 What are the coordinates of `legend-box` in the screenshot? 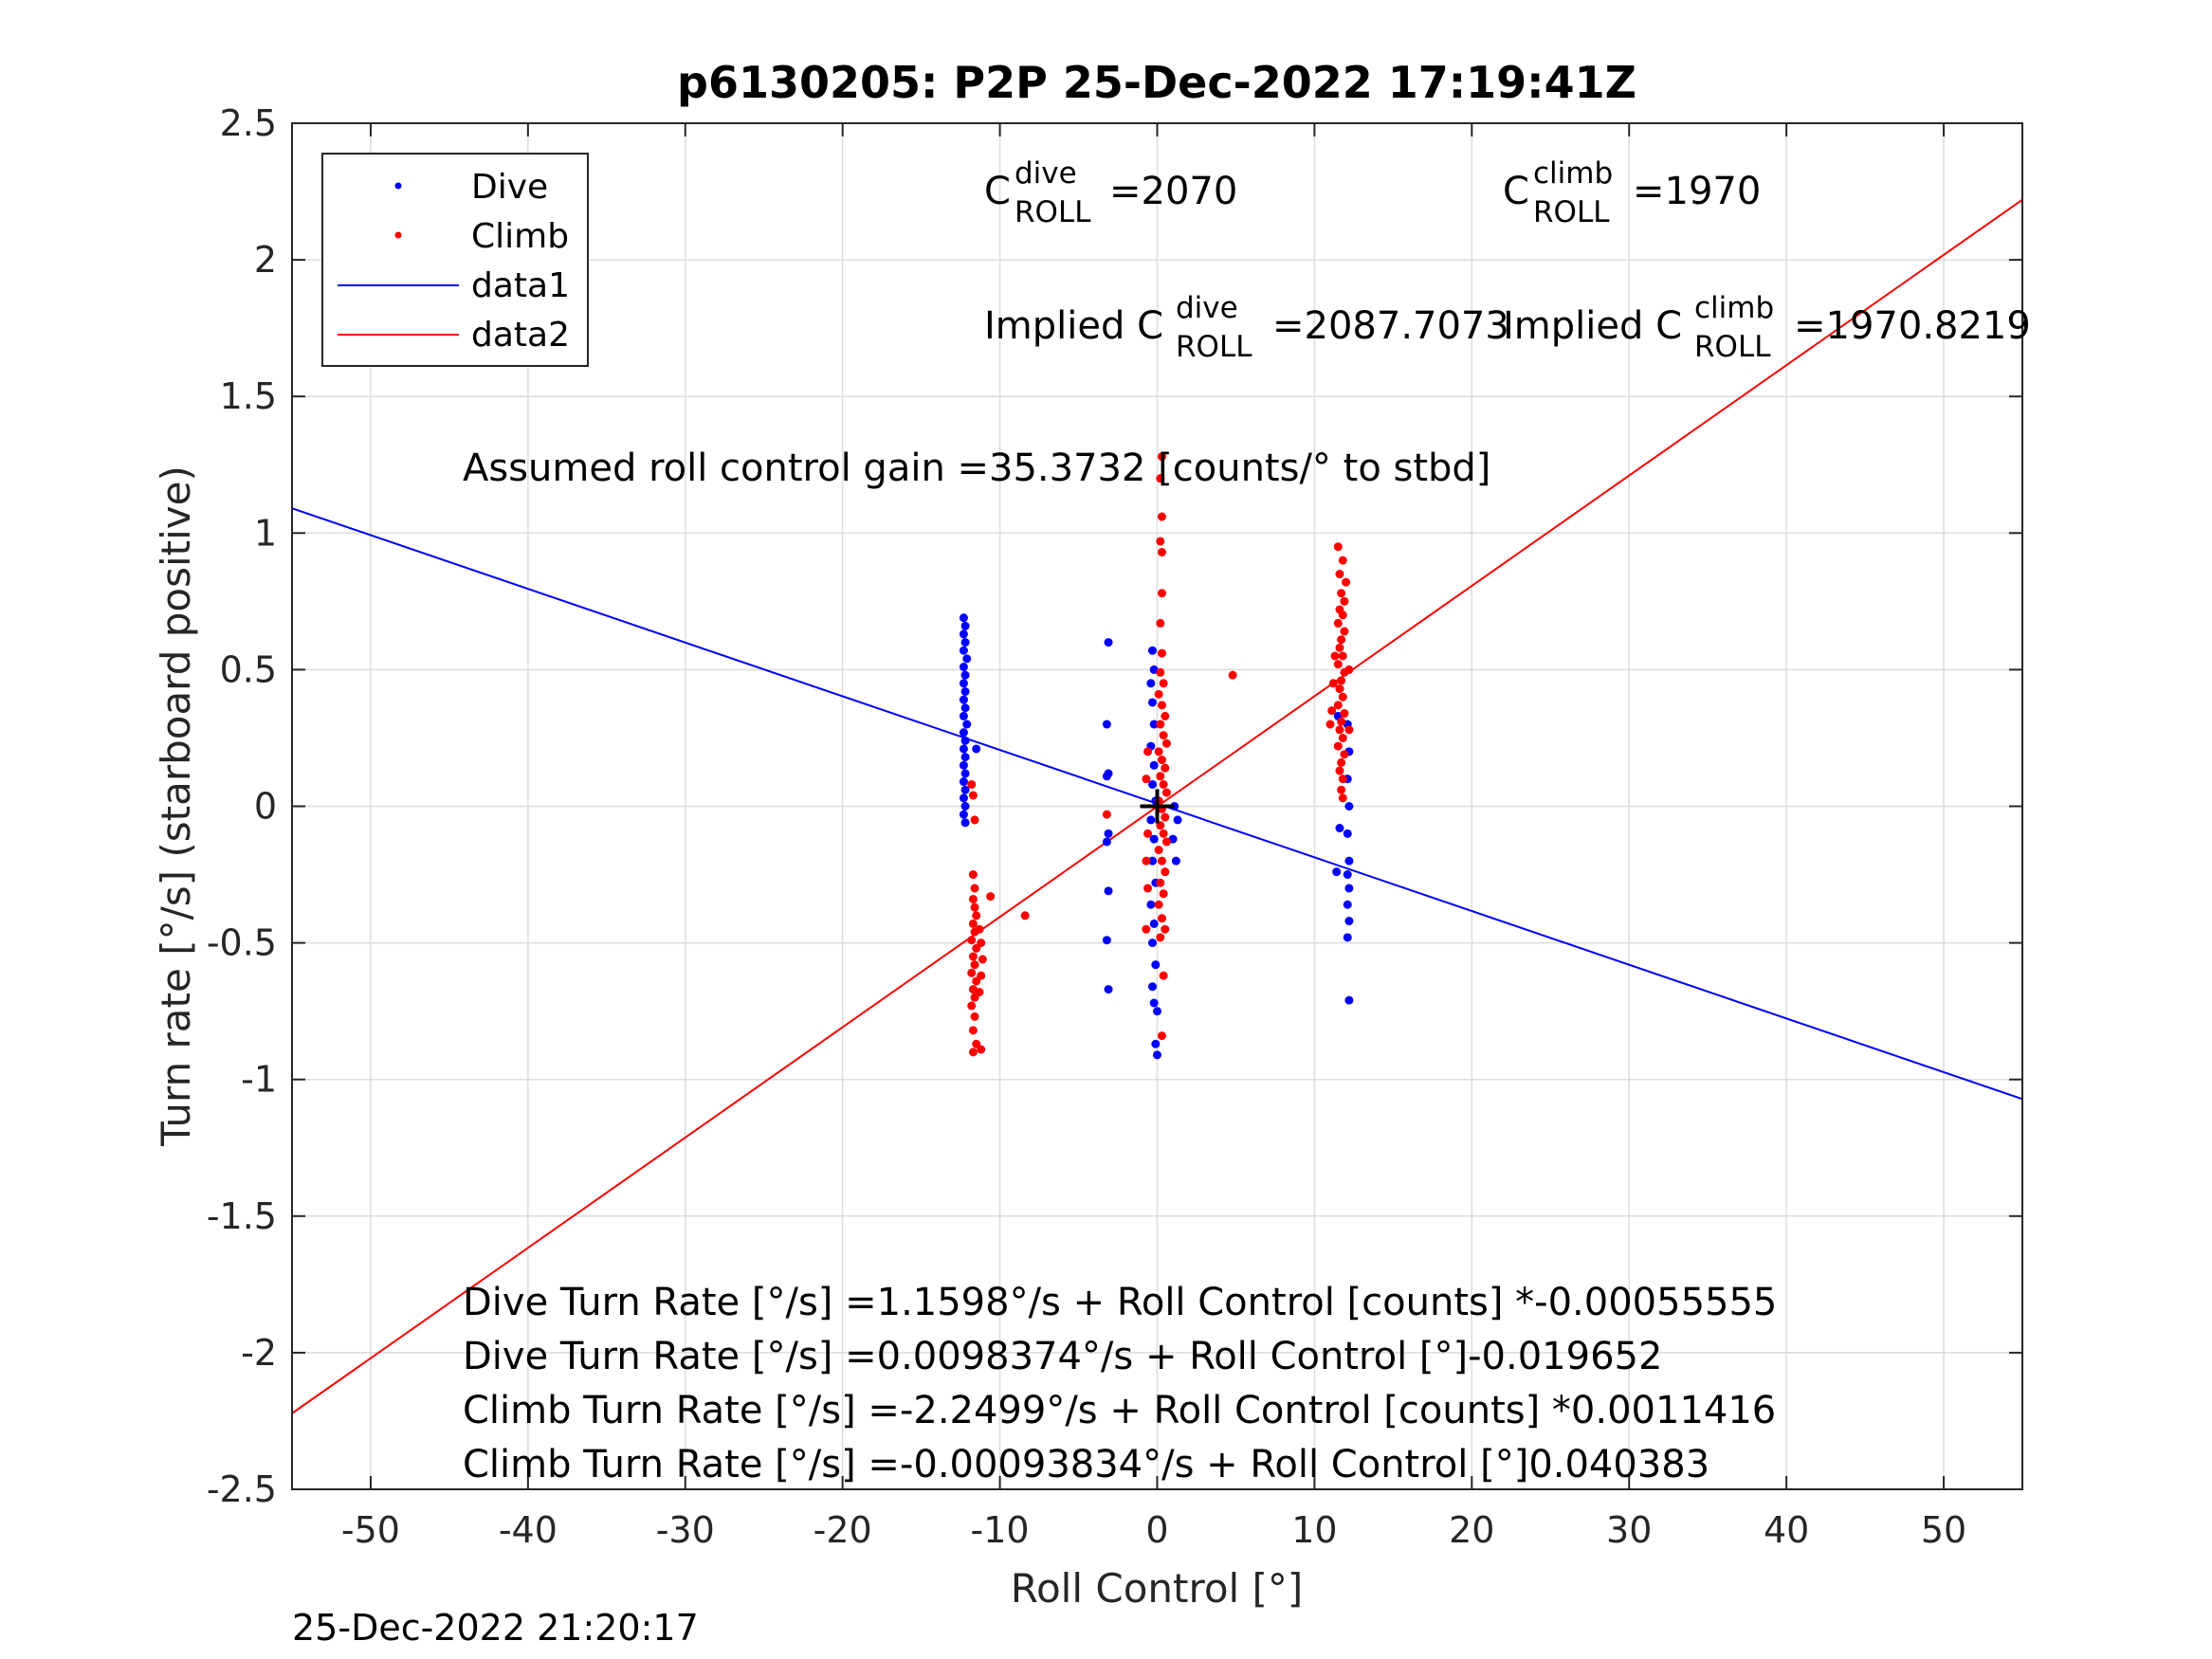 It's located at (455, 260).